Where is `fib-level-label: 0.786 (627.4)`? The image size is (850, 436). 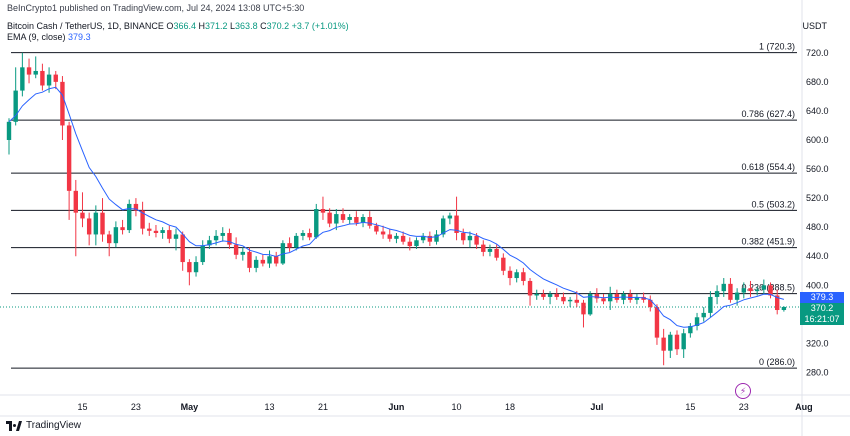
fib-level-label: 0.786 (627.4) is located at coordinates (768, 114).